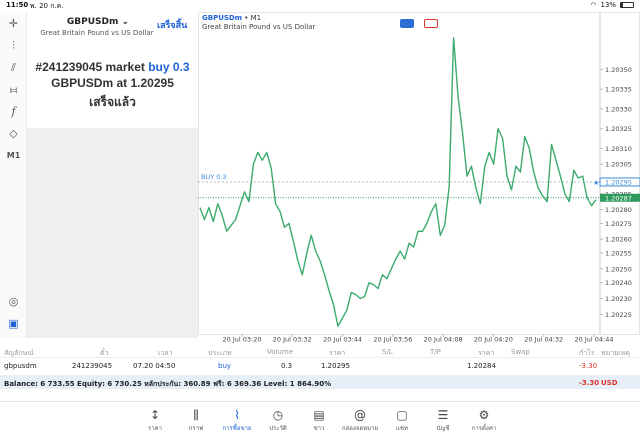 The image size is (640, 447). What do you see at coordinates (112, 233) in the screenshot?
I see `panel-empty-area` at bounding box center [112, 233].